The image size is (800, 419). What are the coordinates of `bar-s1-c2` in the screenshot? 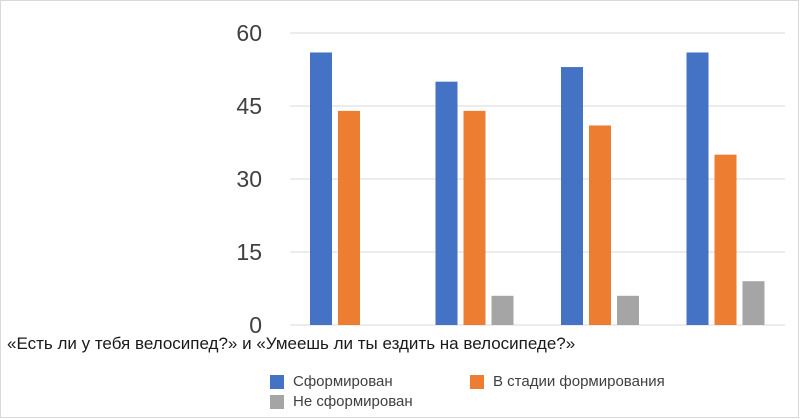 It's located at (600, 225).